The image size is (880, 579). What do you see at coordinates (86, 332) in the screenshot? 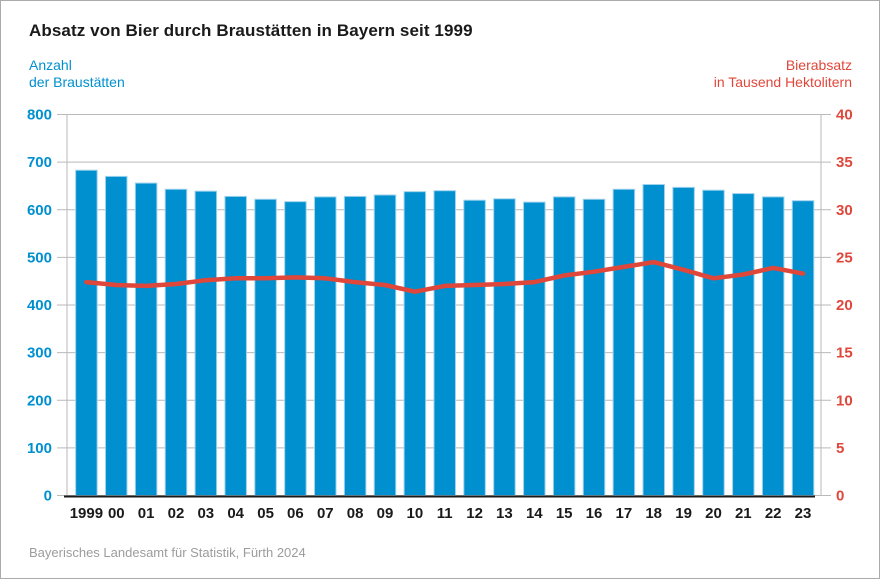
I see `bar-1999` at bounding box center [86, 332].